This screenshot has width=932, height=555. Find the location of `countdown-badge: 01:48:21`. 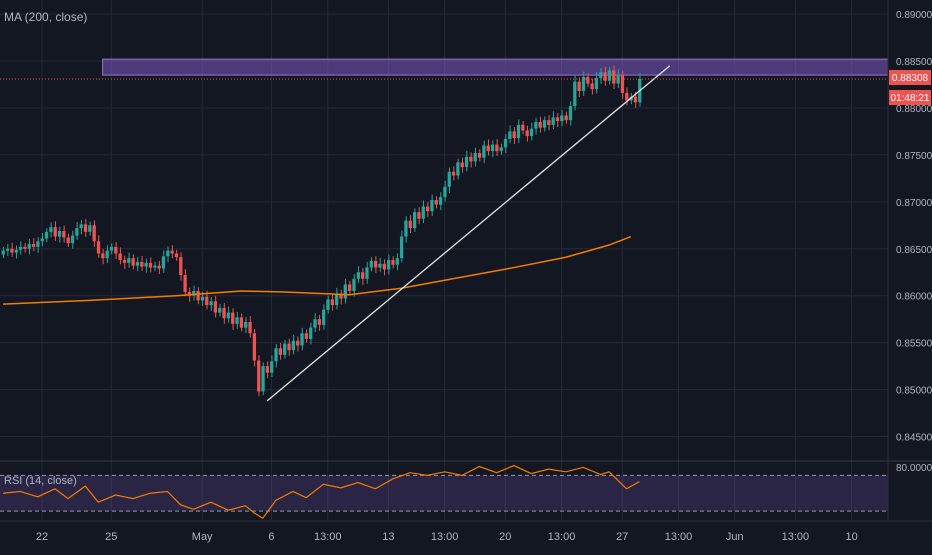

countdown-badge: 01:48:21 is located at coordinates (910, 97).